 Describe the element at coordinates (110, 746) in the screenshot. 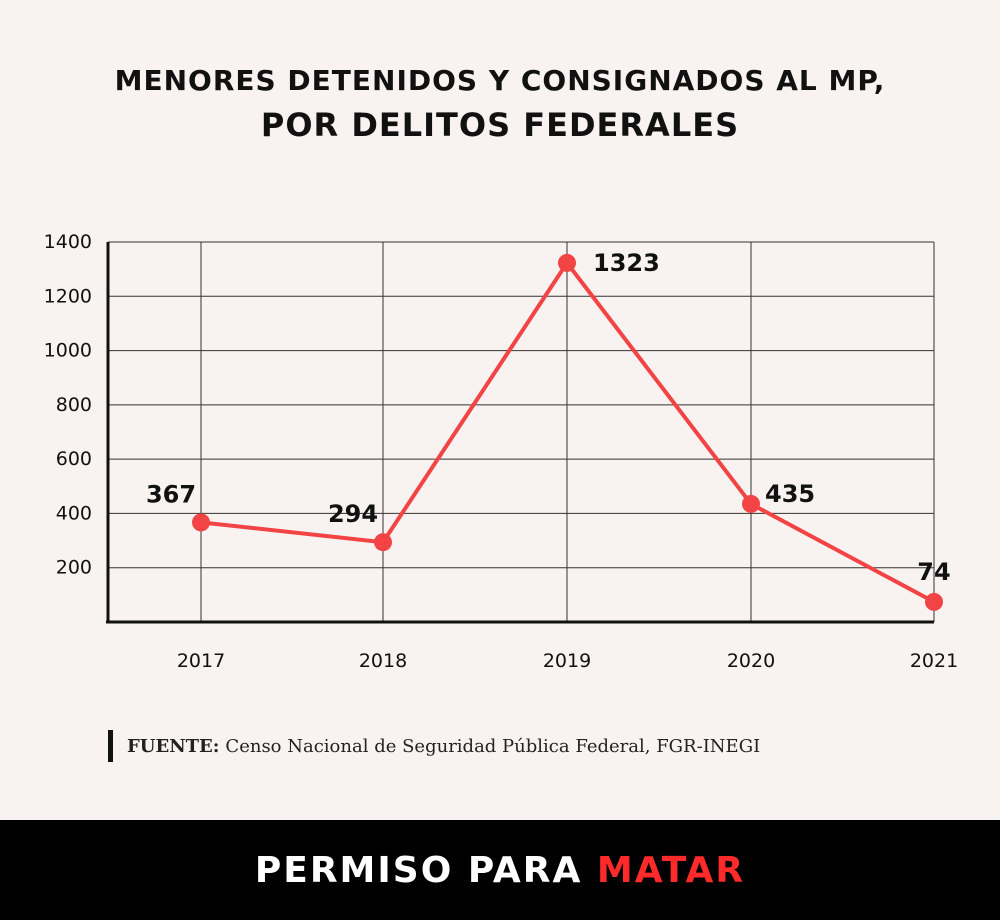

I see `source-bar` at that location.